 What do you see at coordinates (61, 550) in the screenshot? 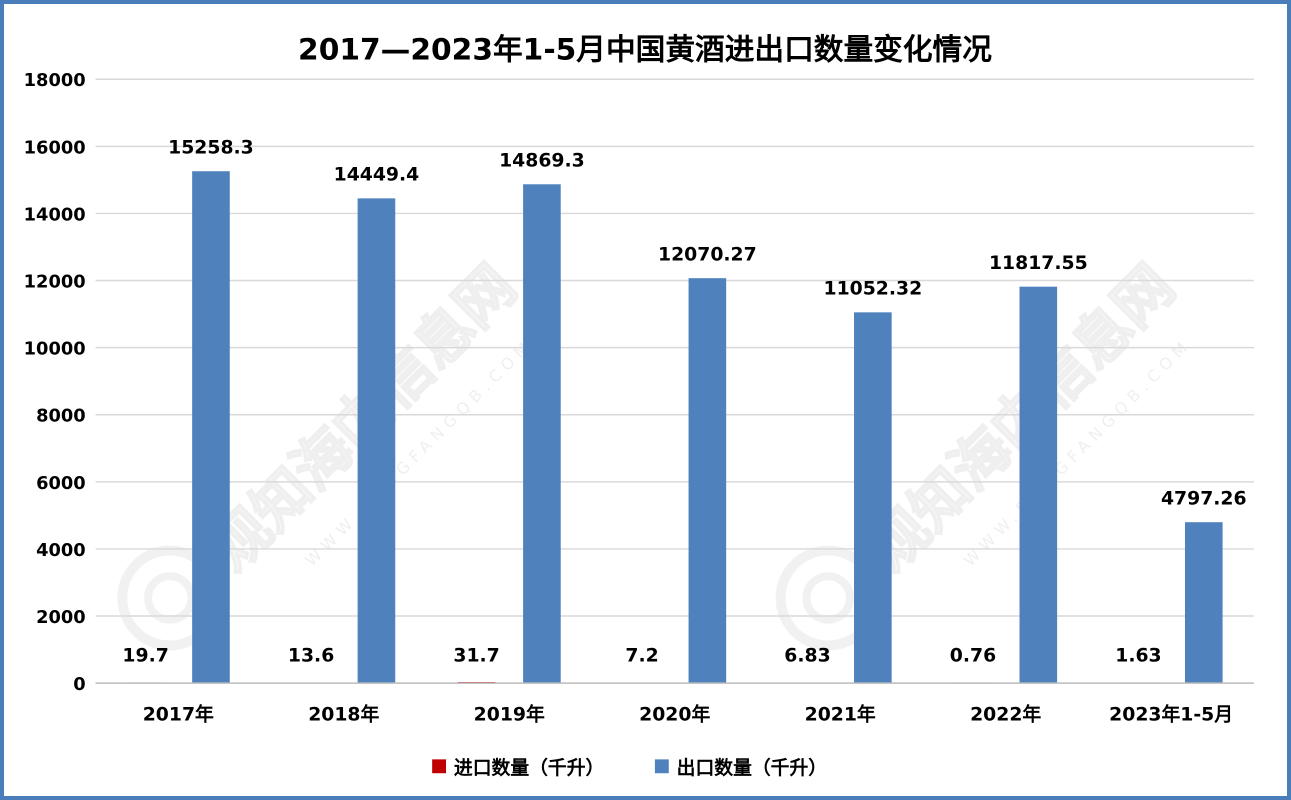
I see `y-tick-label: 4000` at bounding box center [61, 550].